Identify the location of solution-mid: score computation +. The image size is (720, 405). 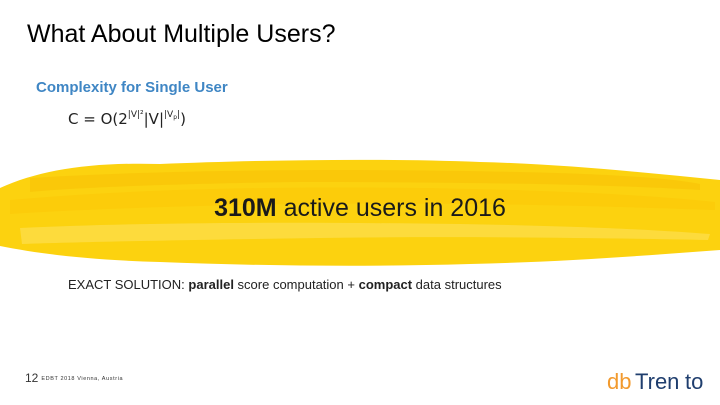
(296, 284).